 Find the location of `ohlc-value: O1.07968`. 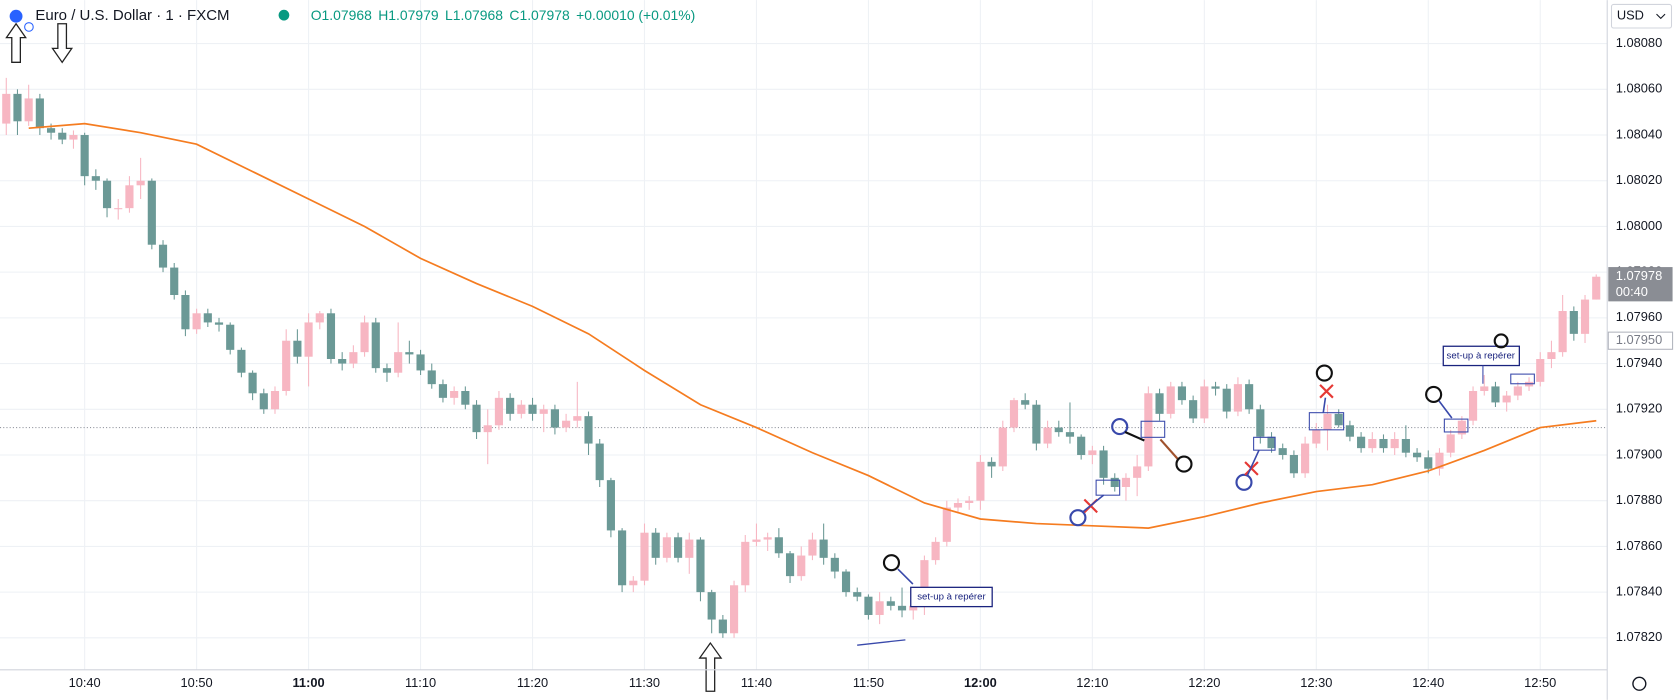

ohlc-value: O1.07968 is located at coordinates (341, 15).